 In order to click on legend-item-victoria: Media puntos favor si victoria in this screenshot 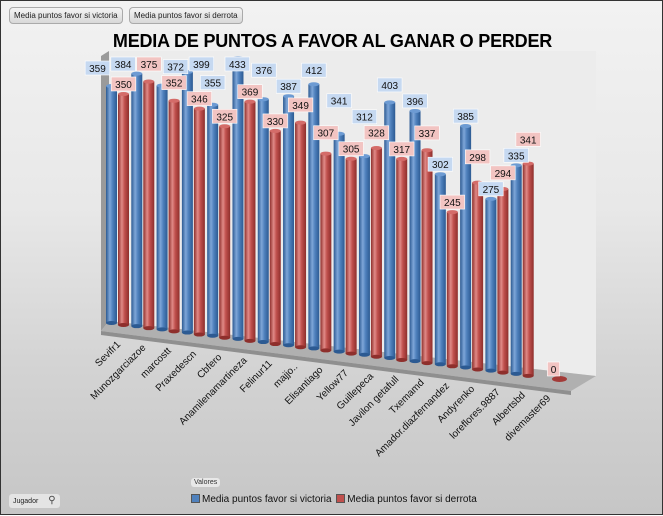, I will do `click(261, 499)`.